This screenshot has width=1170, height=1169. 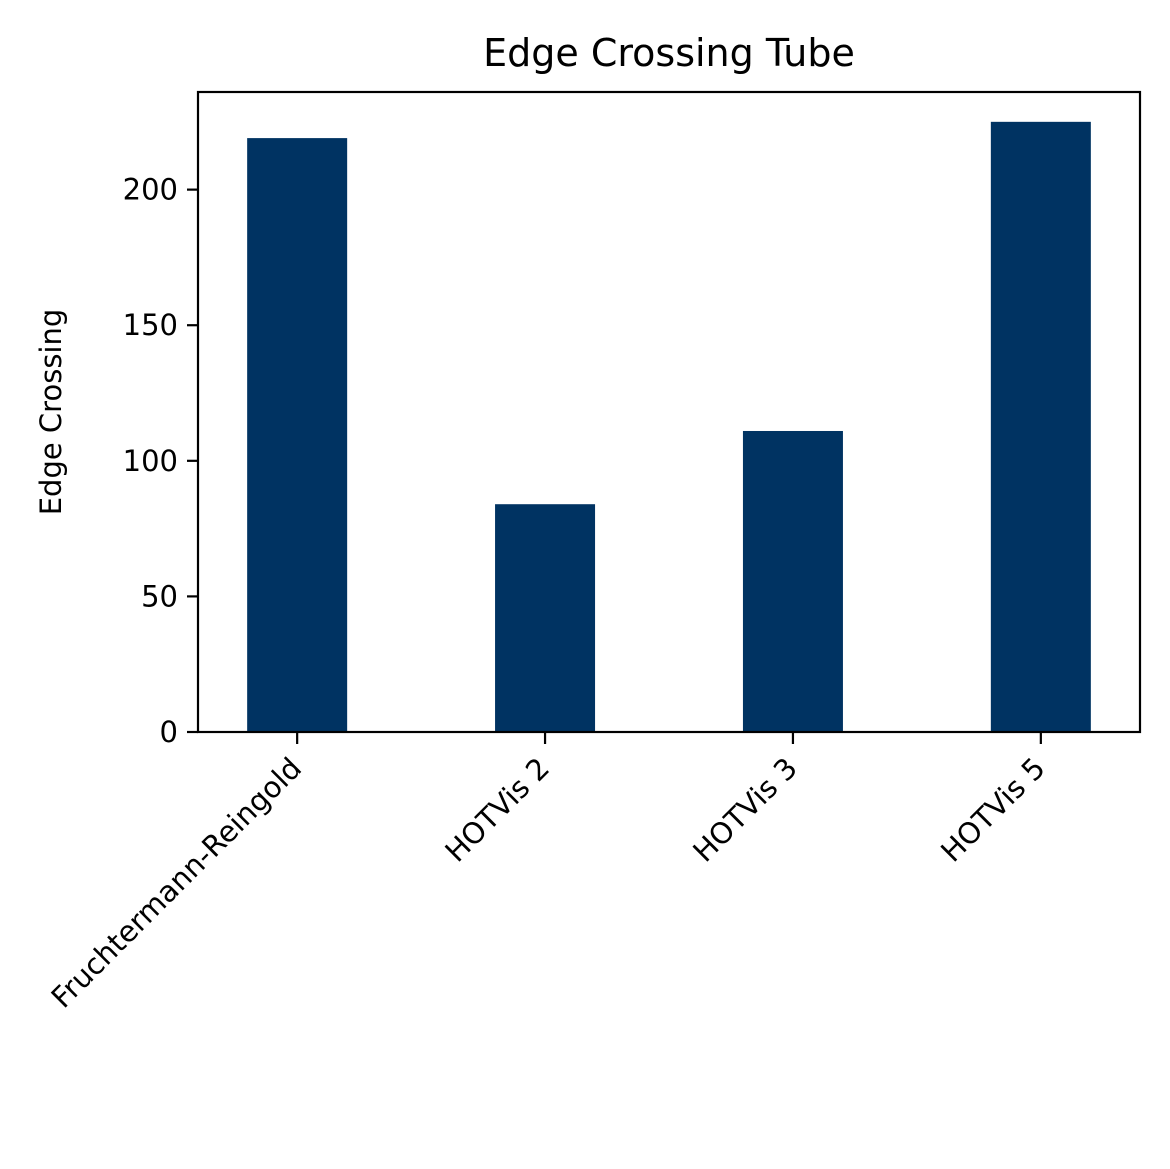 I want to click on x-tick-label-4: HOTVis 5, so click(x=993, y=810).